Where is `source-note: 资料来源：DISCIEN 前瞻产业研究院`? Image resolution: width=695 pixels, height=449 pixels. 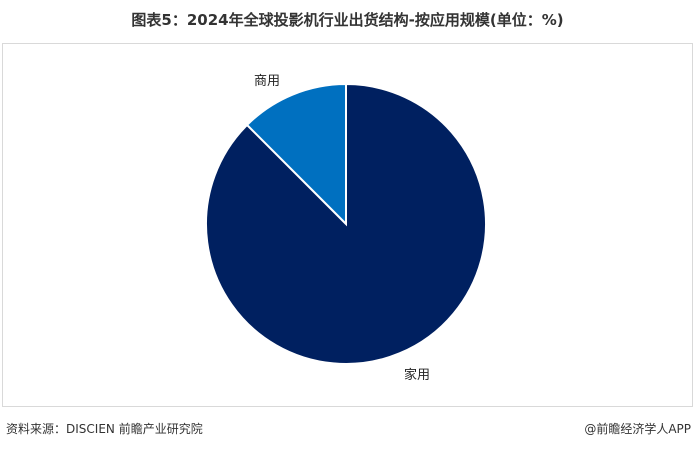 source-note: 资料来源：DISCIEN 前瞻产业研究院 is located at coordinates (104, 429).